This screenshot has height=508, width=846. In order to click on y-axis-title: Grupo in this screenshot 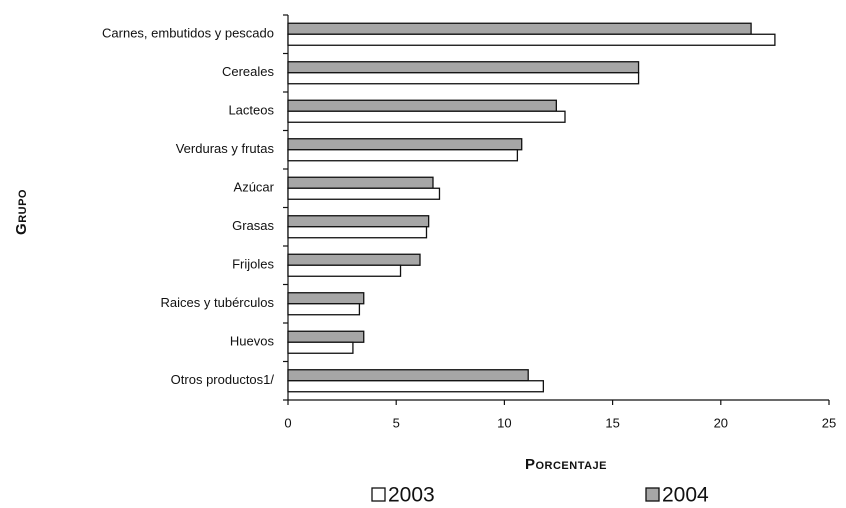, I will do `click(21, 212)`.